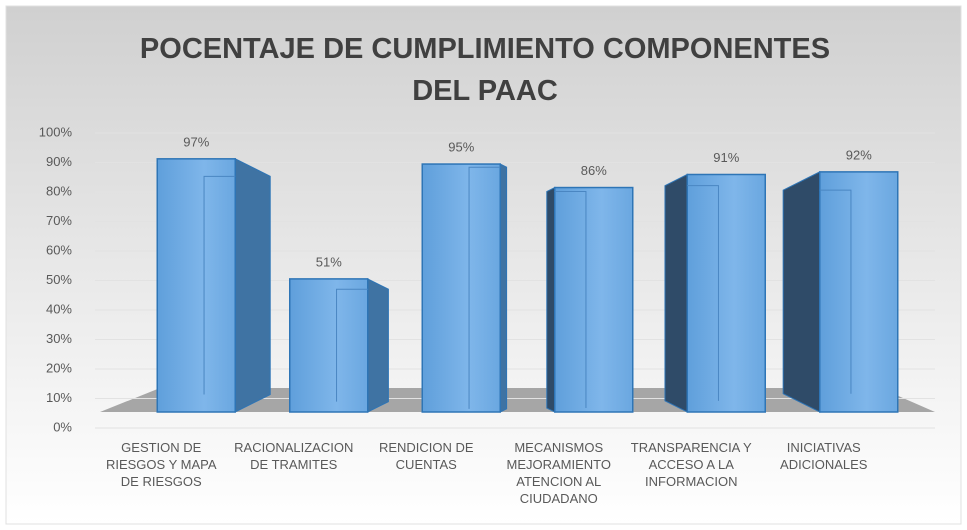  Describe the element at coordinates (59, 279) in the screenshot. I see `y-tick-label: 50%` at that location.